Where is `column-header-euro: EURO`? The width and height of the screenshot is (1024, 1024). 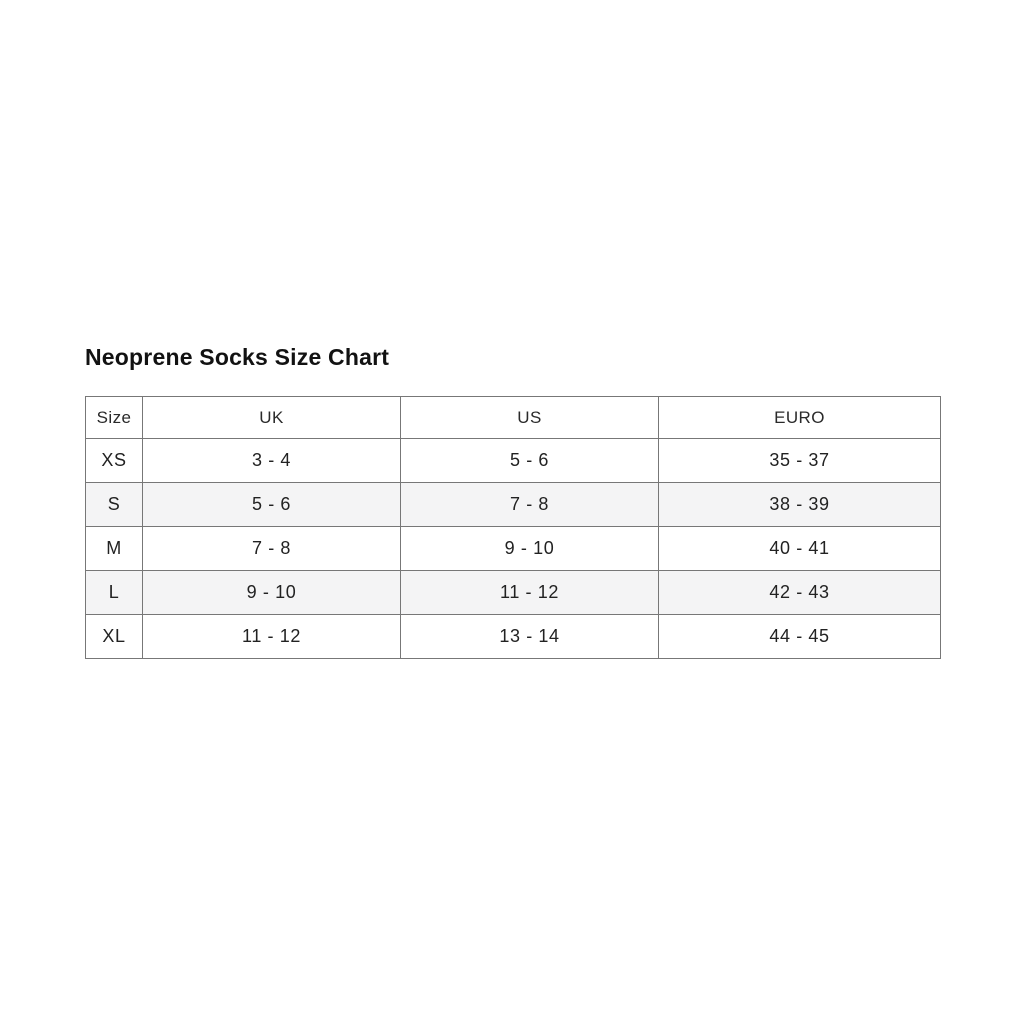 column-header-euro: EURO is located at coordinates (799, 417).